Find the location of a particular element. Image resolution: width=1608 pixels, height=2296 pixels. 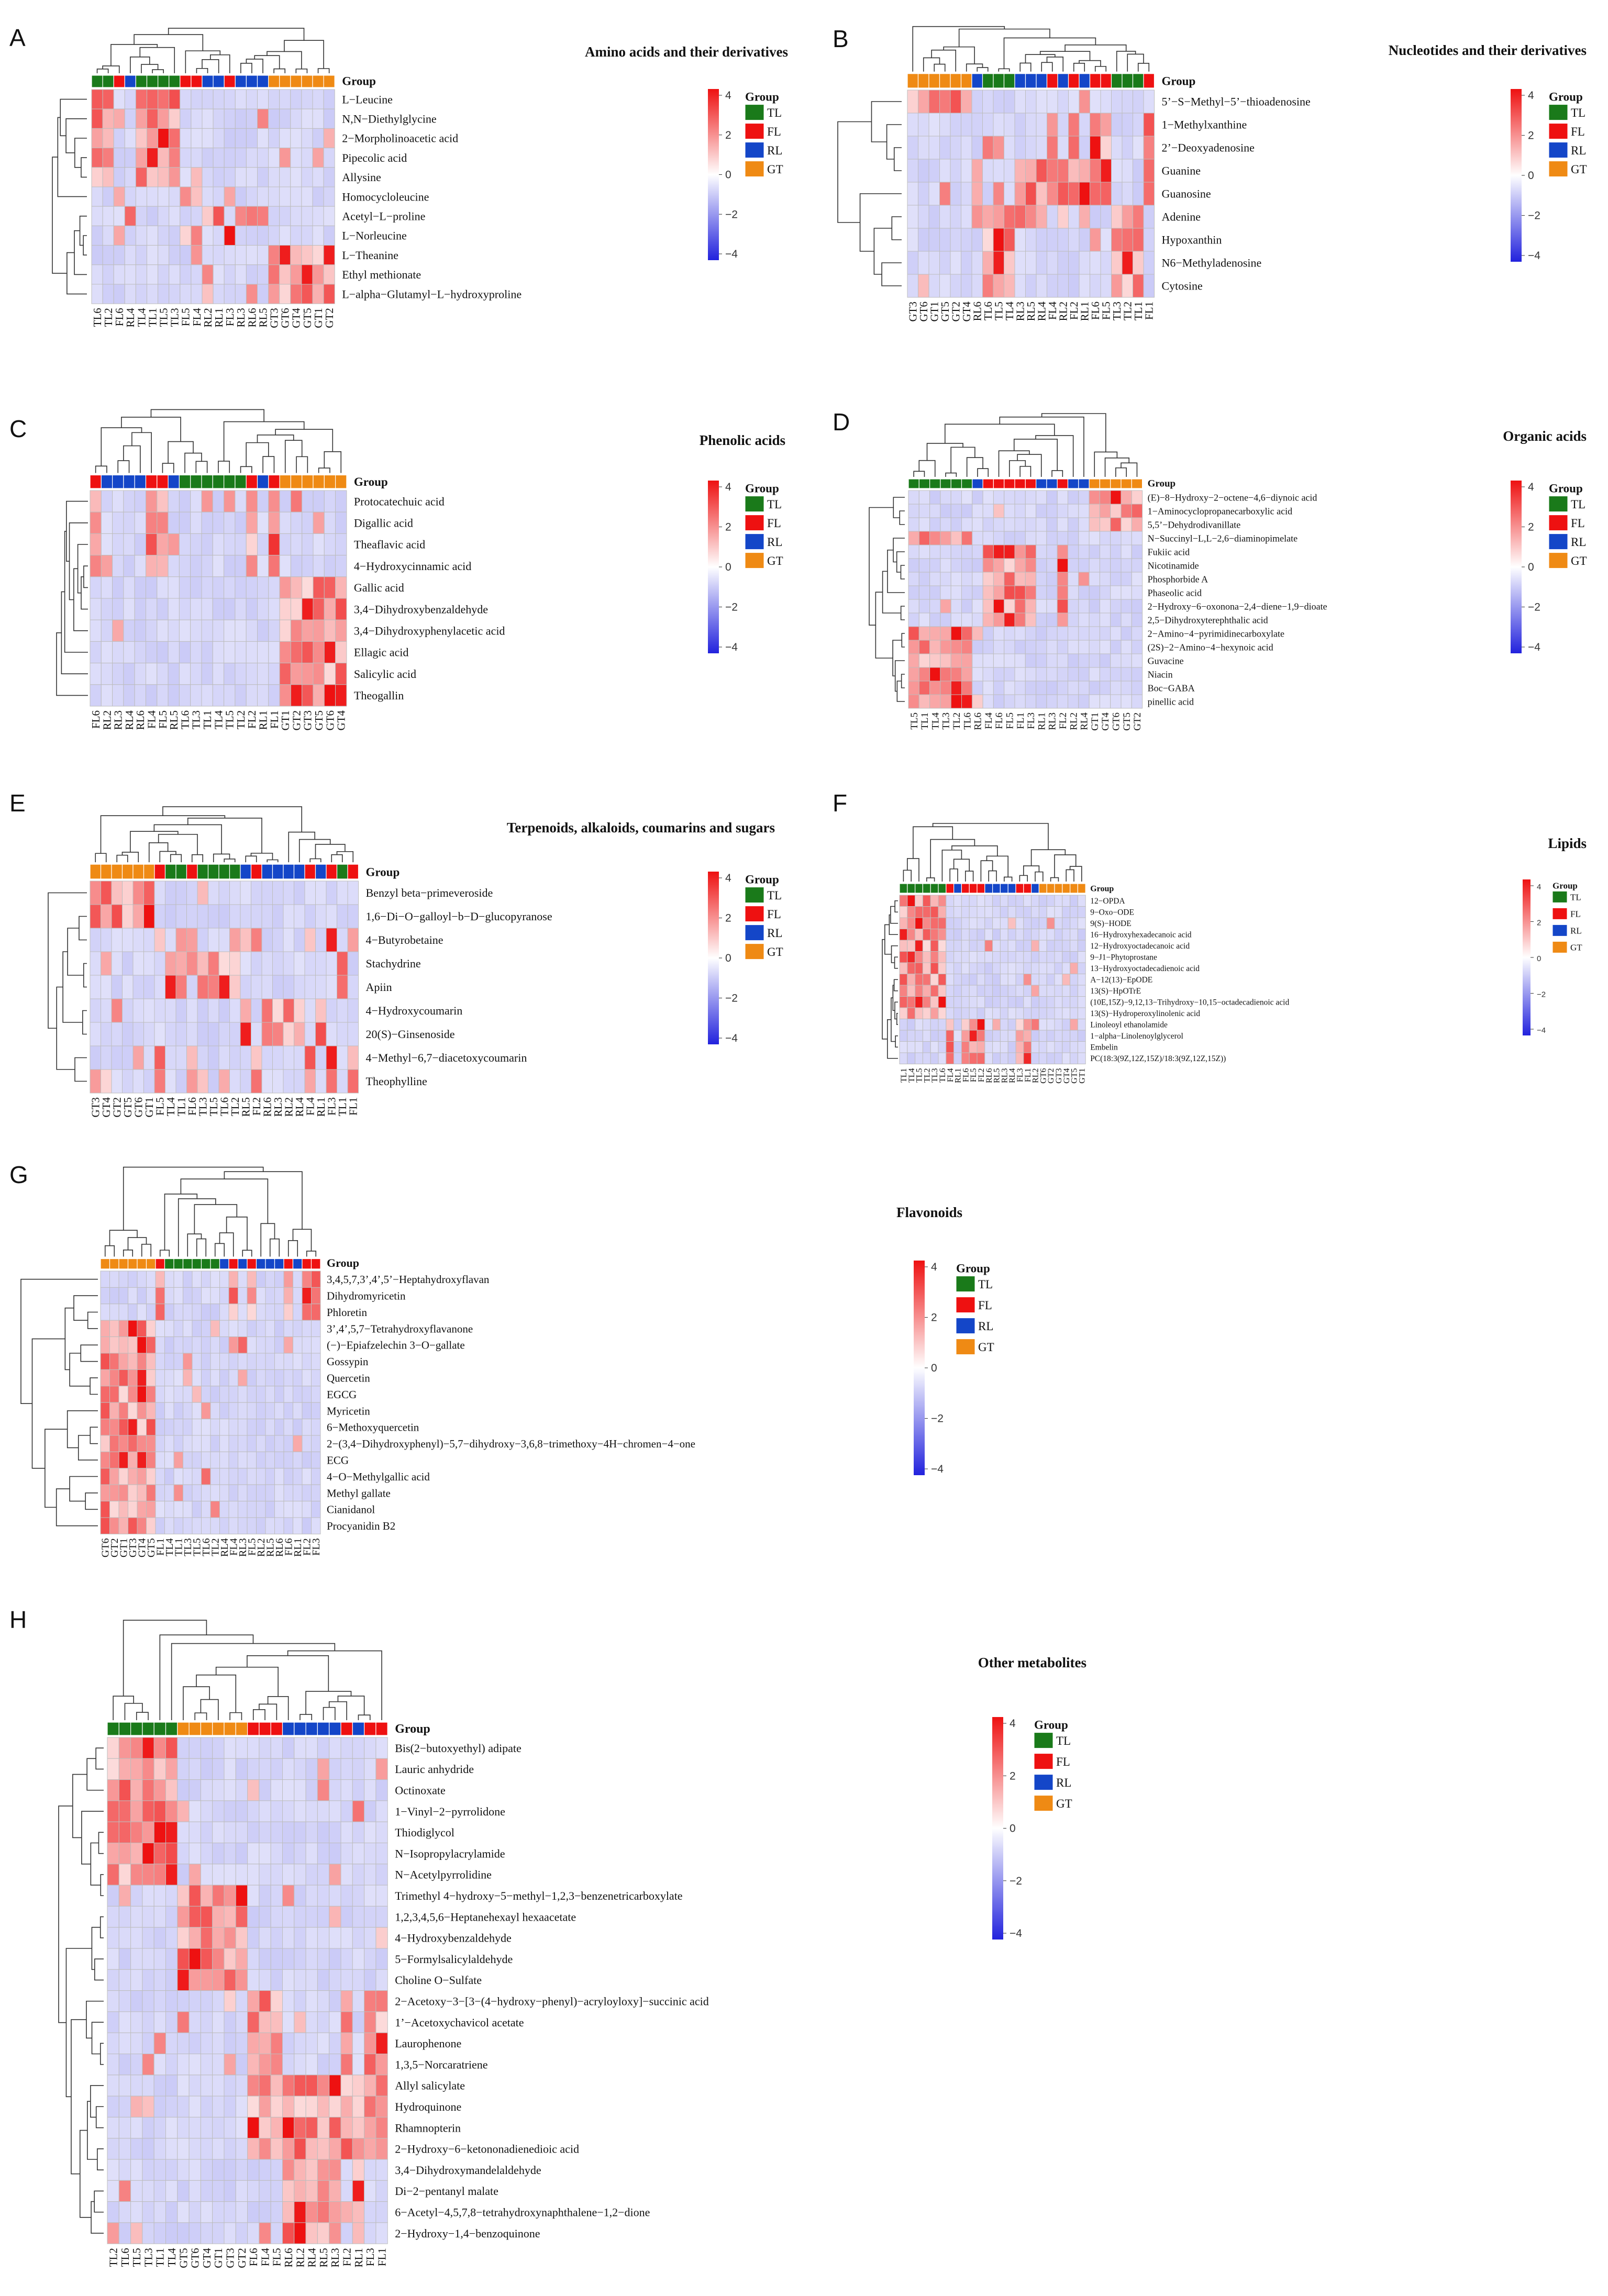

row-label: 13(S)−HpOTrE is located at coordinates (1115, 991).